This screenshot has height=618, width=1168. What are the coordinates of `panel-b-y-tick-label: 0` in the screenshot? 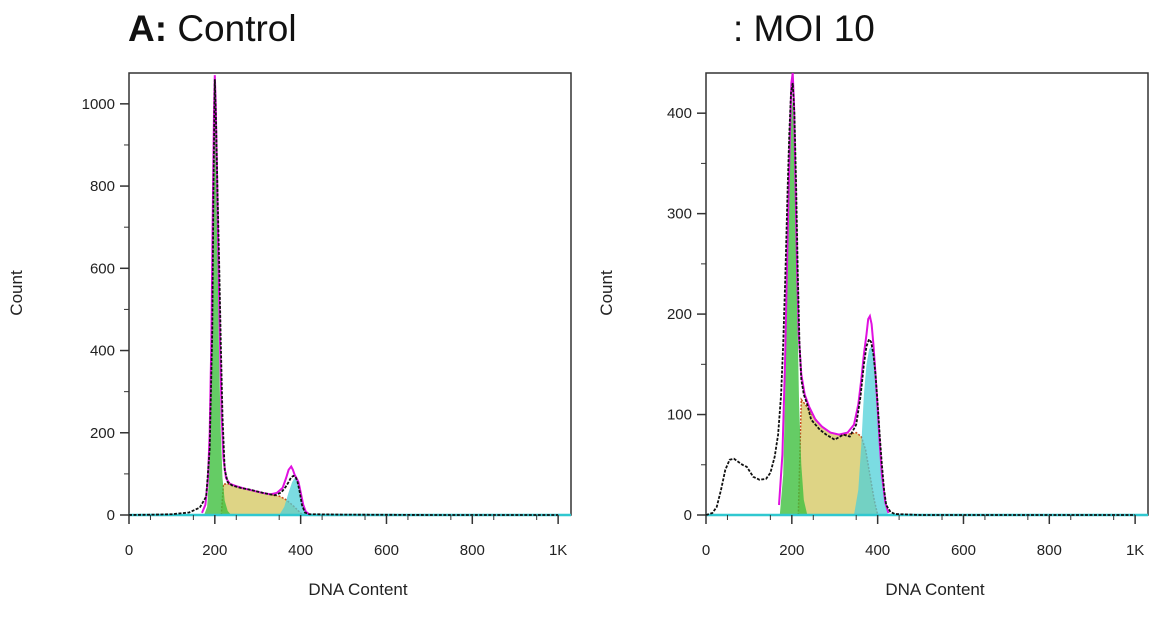 It's located at (688, 515).